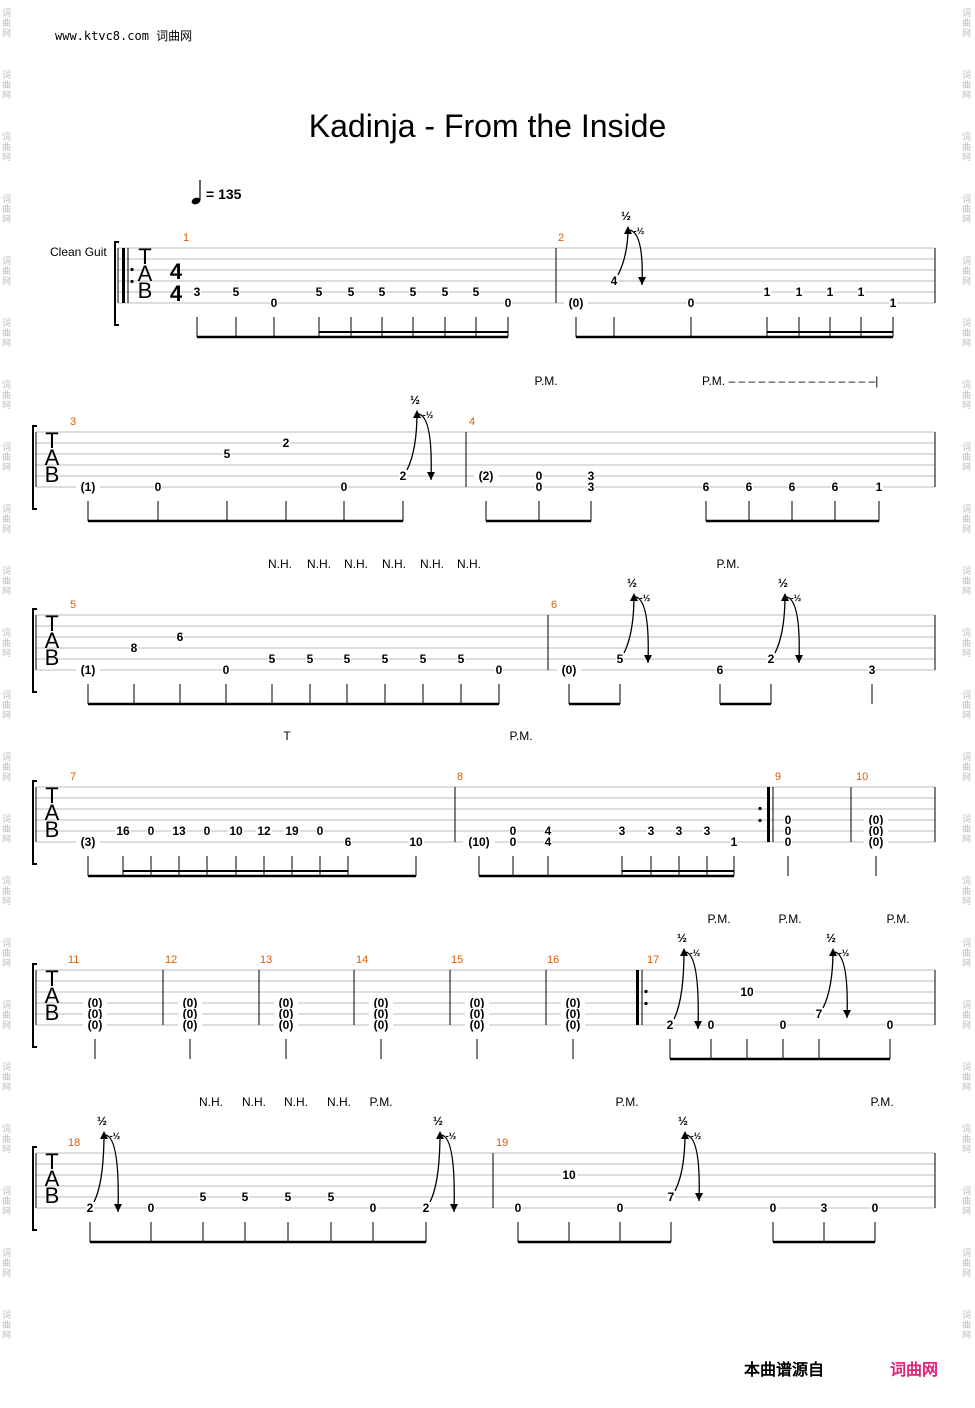 The height and width of the screenshot is (1408, 975). What do you see at coordinates (553, 960) in the screenshot?
I see `measure-number: 16` at bounding box center [553, 960].